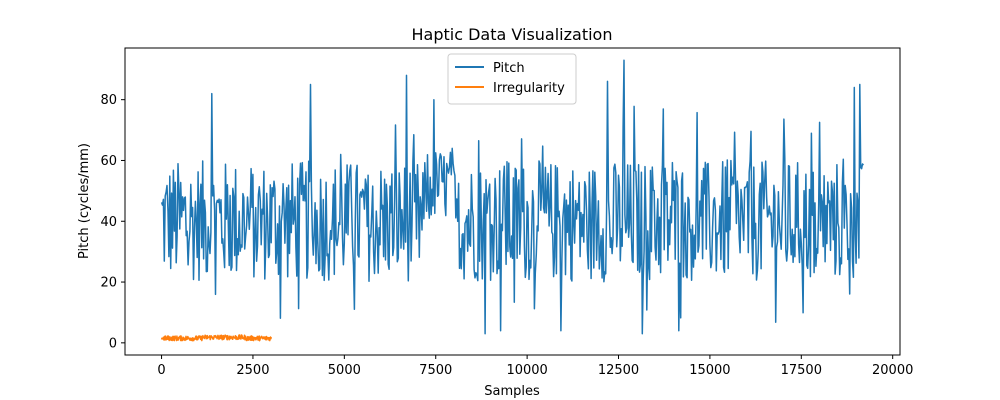  What do you see at coordinates (512, 34) in the screenshot?
I see `chart-title: Haptic Data Visualization` at bounding box center [512, 34].